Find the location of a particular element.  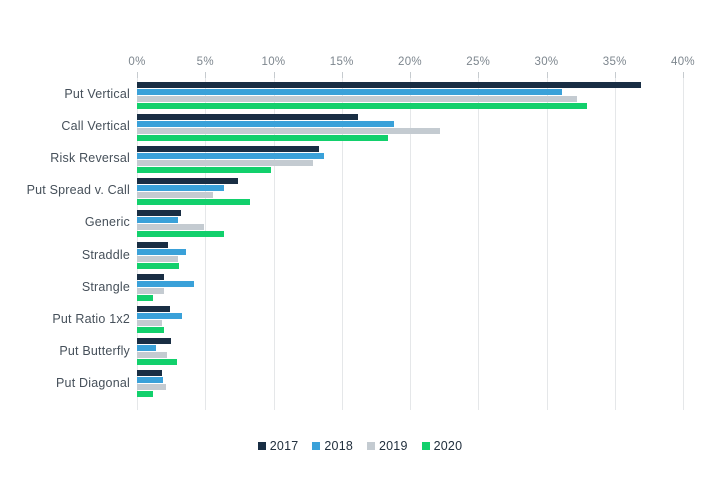

category-label: Put Ratio 1x2 is located at coordinates (91, 318).